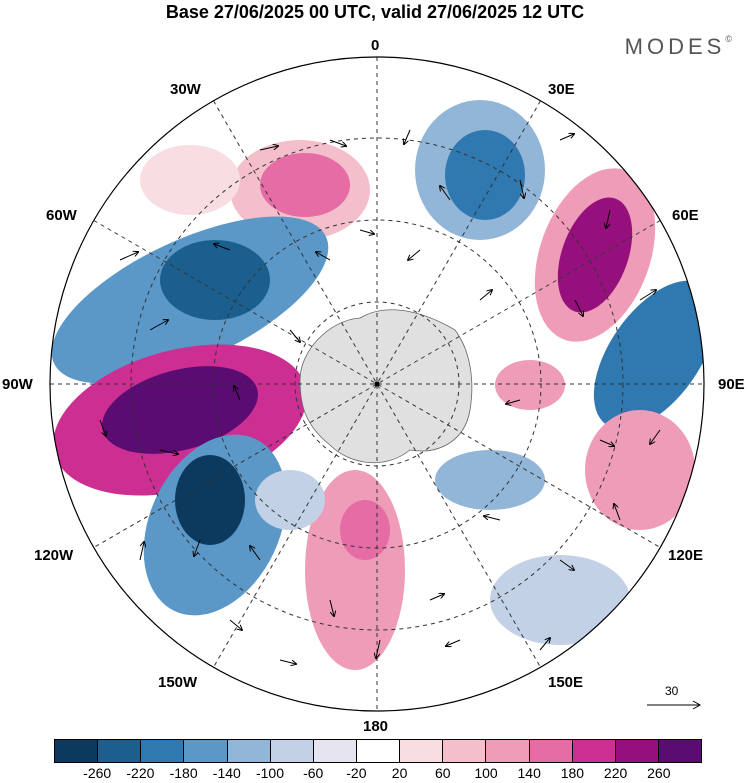 The width and height of the screenshot is (750, 783). I want to click on label-120e: 120E, so click(686, 555).